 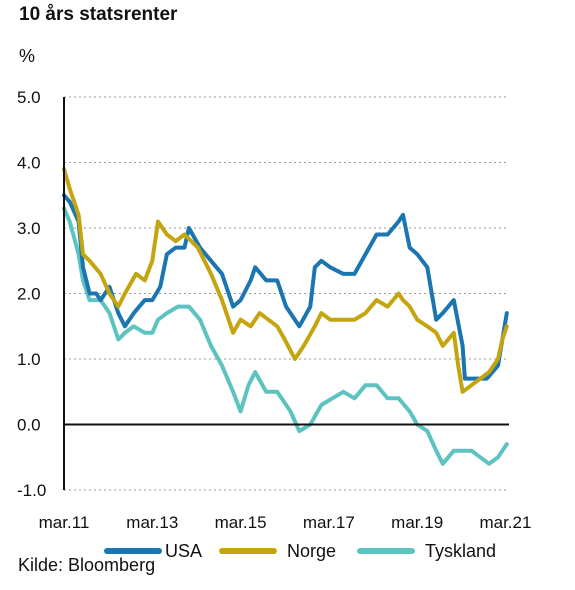 What do you see at coordinates (329, 522) in the screenshot?
I see `x-tick-label: mar.17` at bounding box center [329, 522].